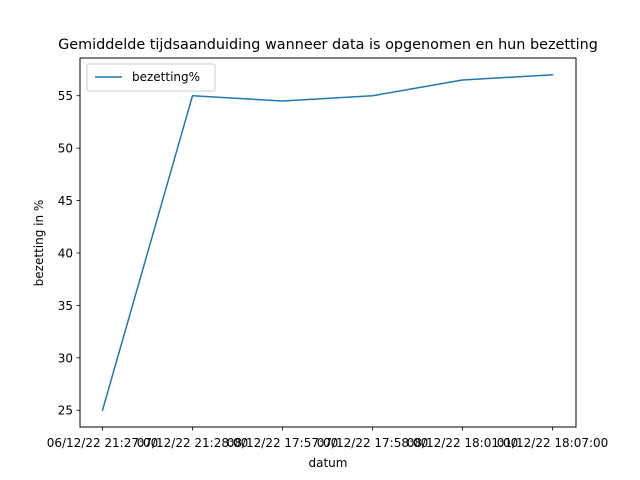  Describe the element at coordinates (166, 77) in the screenshot. I see `legend-label: bezetting%` at that location.